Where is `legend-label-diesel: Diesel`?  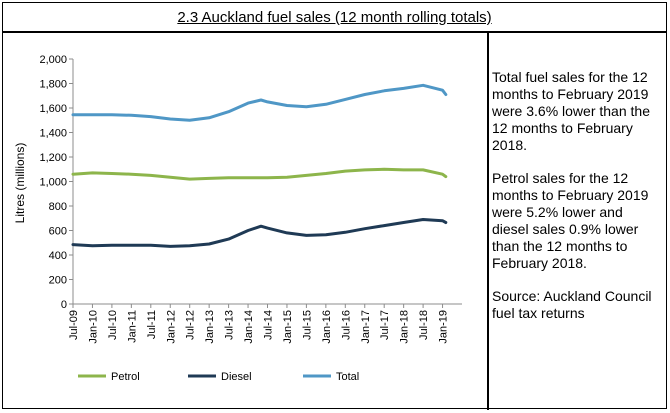 legend-label-diesel: Diesel is located at coordinates (236, 377).